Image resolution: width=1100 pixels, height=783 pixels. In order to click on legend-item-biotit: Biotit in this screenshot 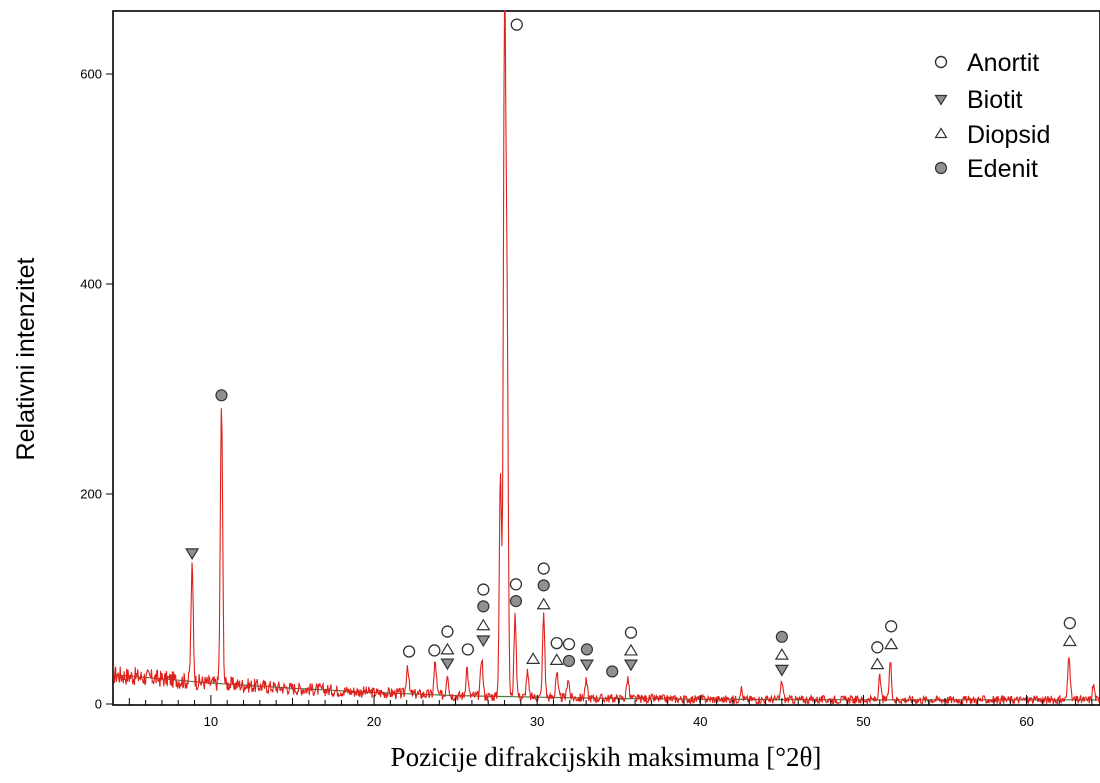, I will do `click(978, 100)`.